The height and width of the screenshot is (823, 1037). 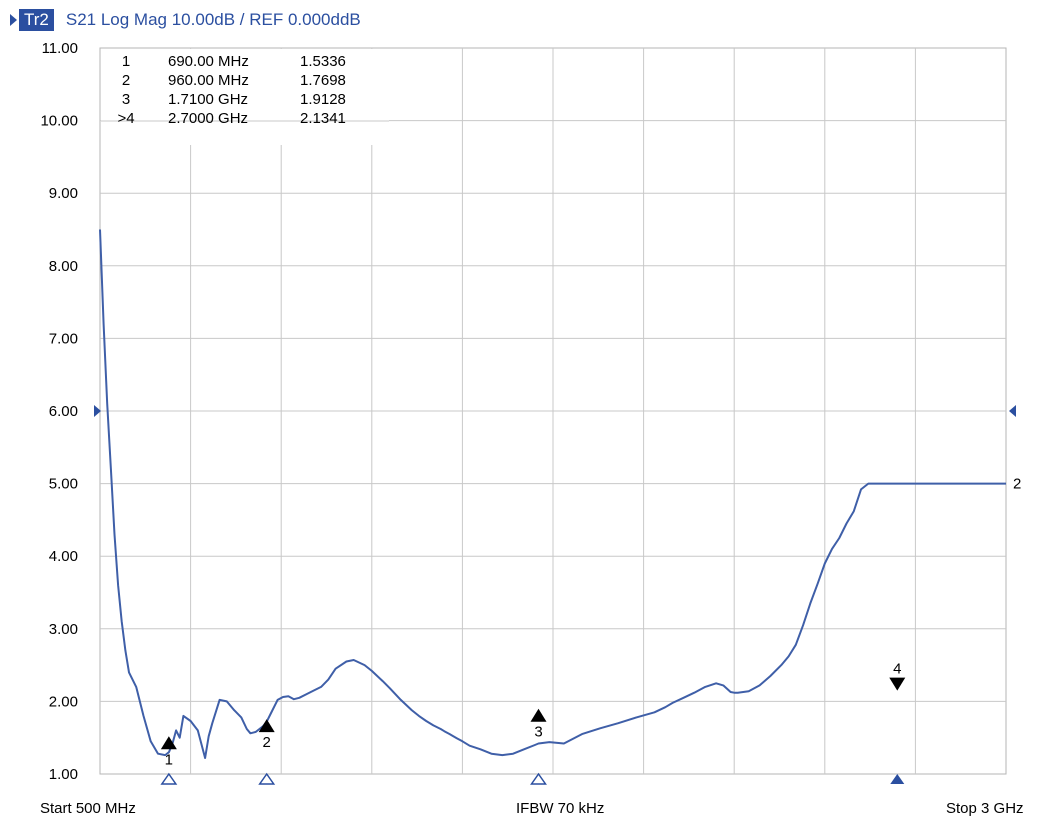 I want to click on trace-end-label: 2, so click(x=1017, y=484).